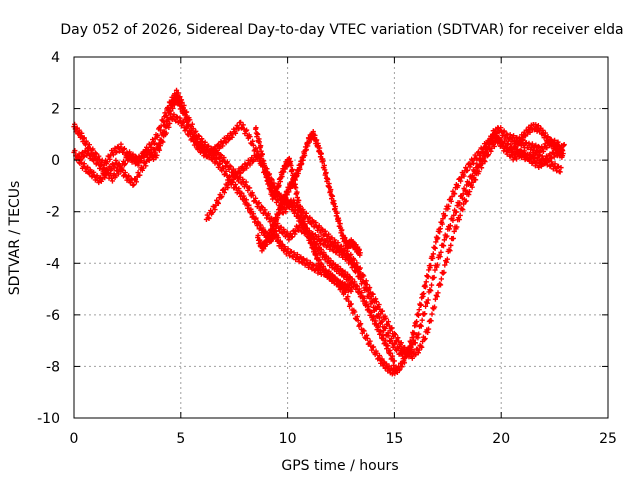 The image size is (640, 480). What do you see at coordinates (55, 161) in the screenshot?
I see `y-tick-label: 0` at bounding box center [55, 161].